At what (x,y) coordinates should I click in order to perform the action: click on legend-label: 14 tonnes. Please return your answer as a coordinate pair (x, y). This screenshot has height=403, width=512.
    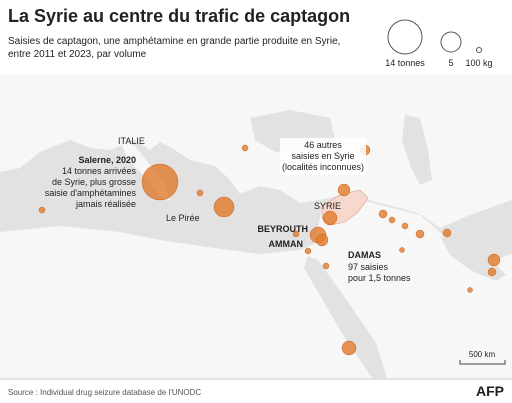
    Looking at the image, I should click on (405, 63).